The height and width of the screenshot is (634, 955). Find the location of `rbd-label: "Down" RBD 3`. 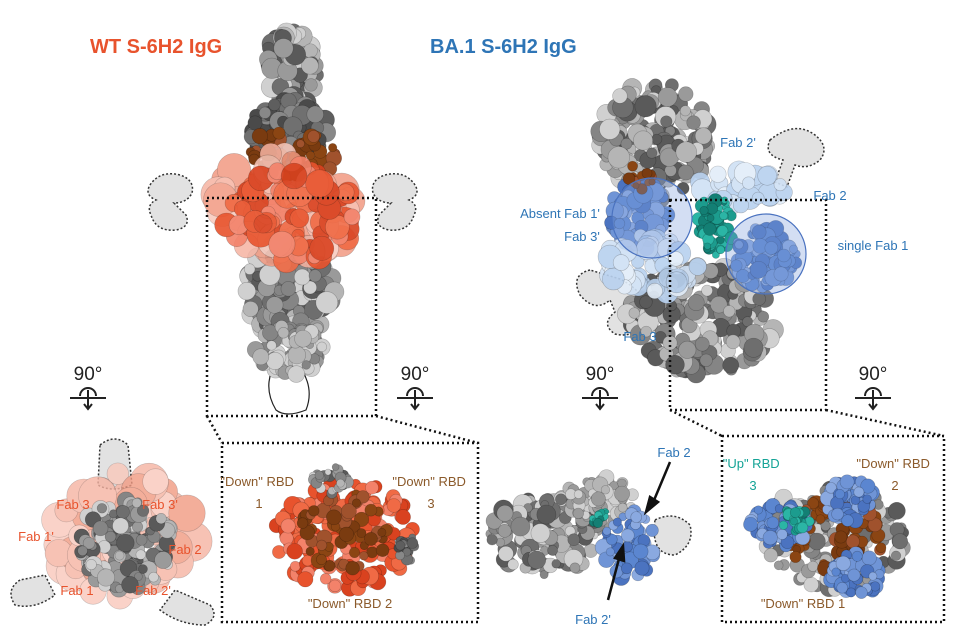

rbd-label: "Down" RBD 3 is located at coordinates (430, 492).